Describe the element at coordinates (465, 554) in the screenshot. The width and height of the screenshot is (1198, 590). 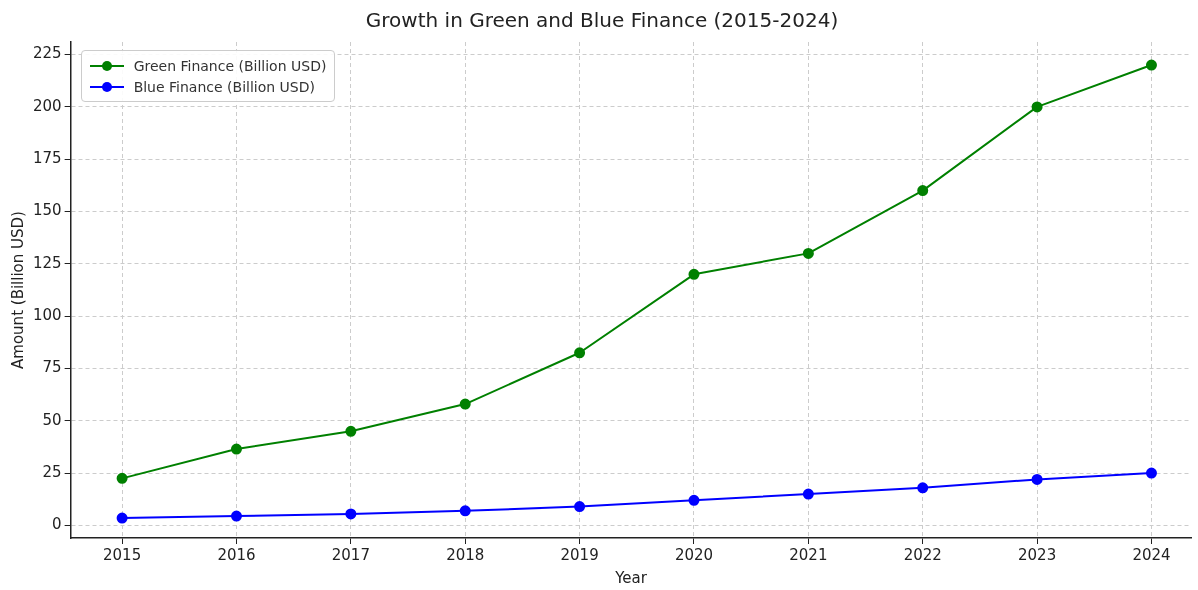
I see `x-tick-label: 2018` at that location.